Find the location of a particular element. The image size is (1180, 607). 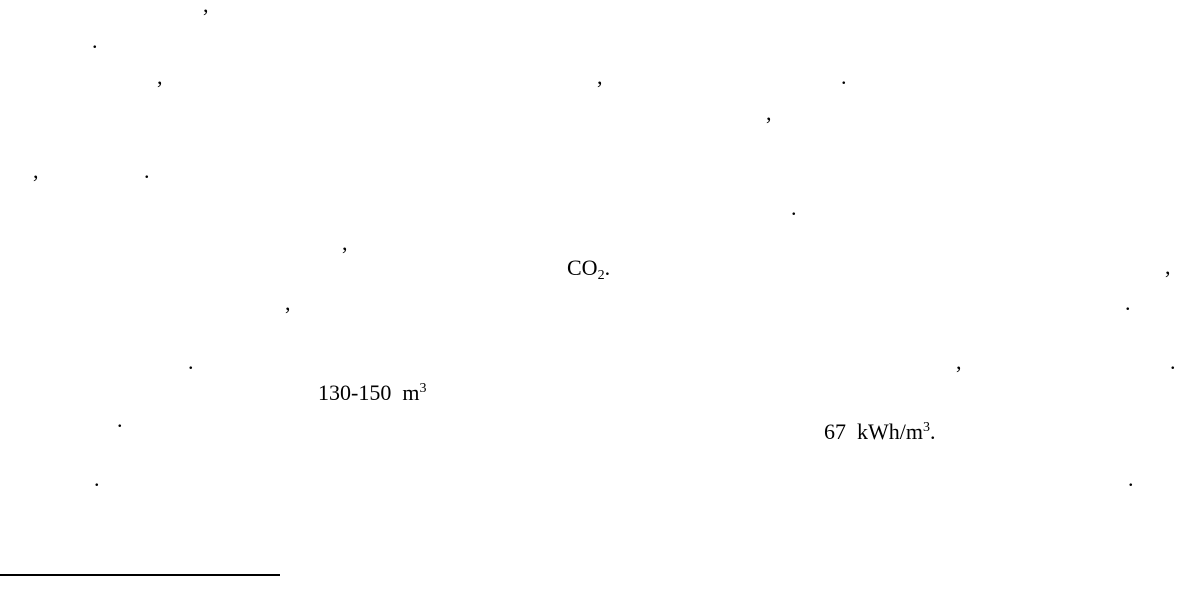

co2-base: CO is located at coordinates (582, 267).